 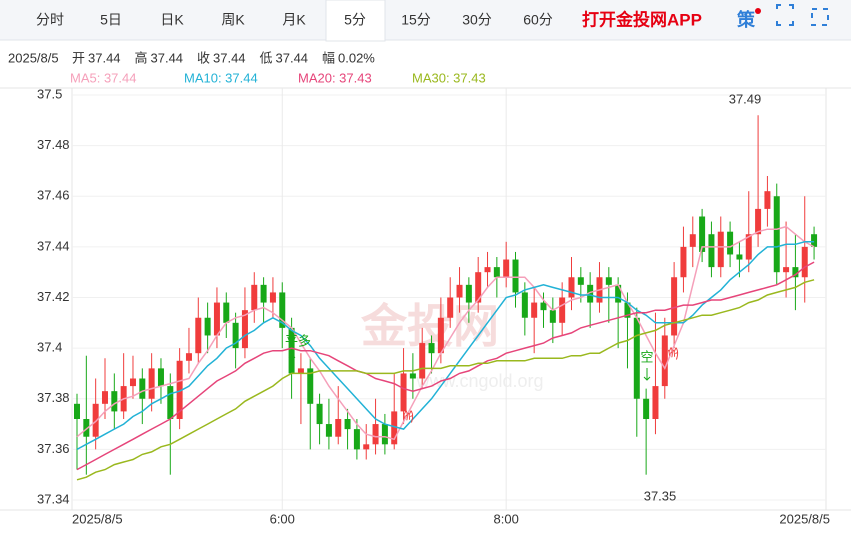 I want to click on signal-arrow, so click(x=292, y=355).